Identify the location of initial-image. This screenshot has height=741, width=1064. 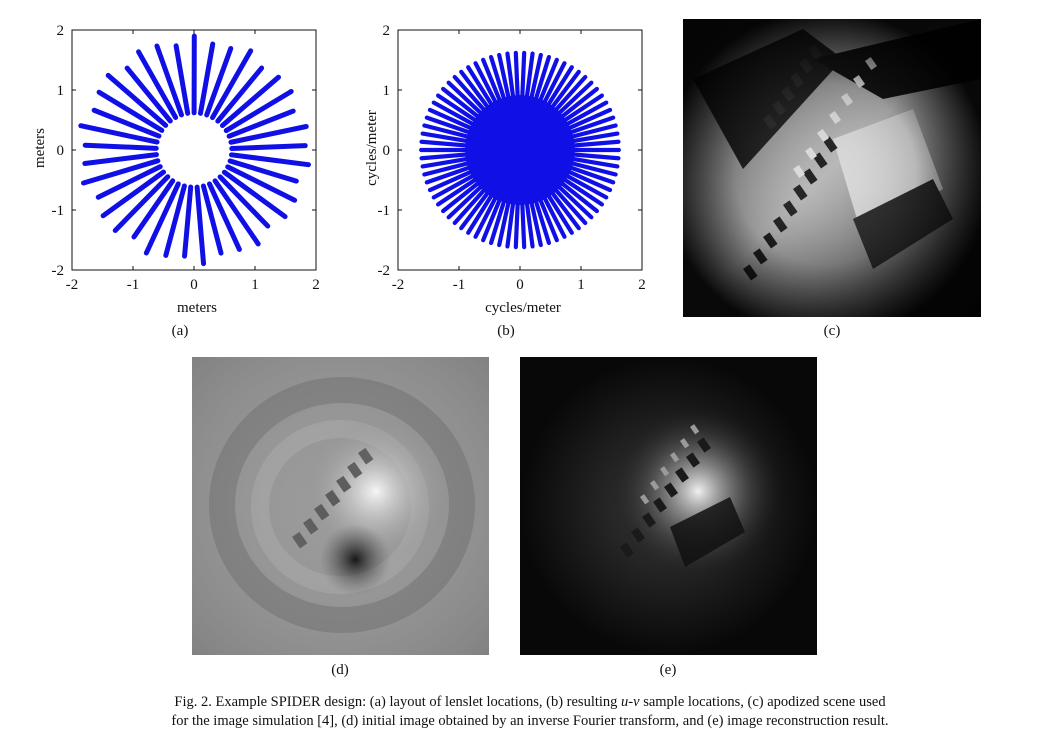
(340, 506).